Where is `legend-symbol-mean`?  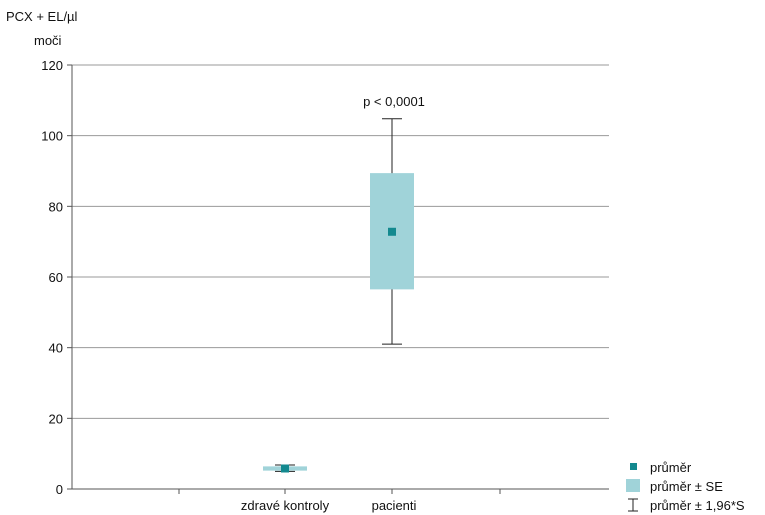
legend-symbol-mean is located at coordinates (633, 466).